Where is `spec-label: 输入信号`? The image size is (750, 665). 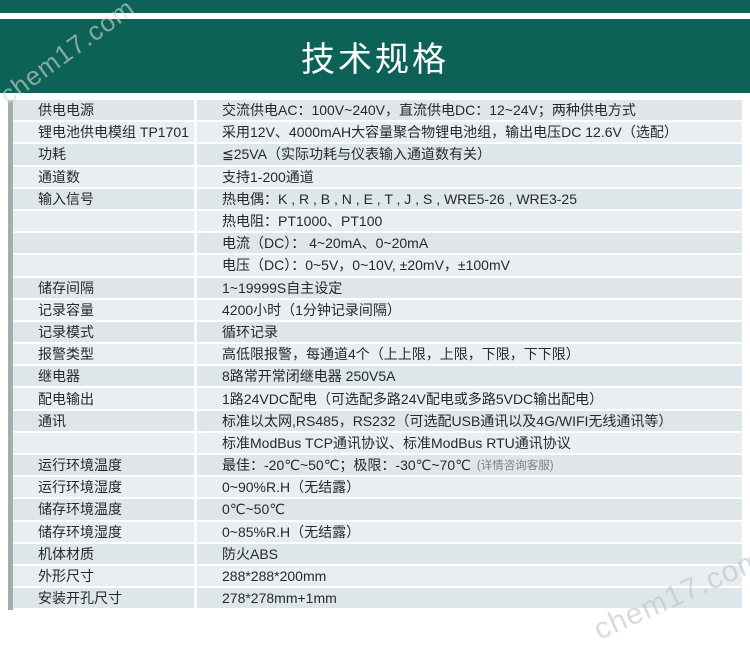
spec-label: 输入信号 is located at coordinates (105, 198).